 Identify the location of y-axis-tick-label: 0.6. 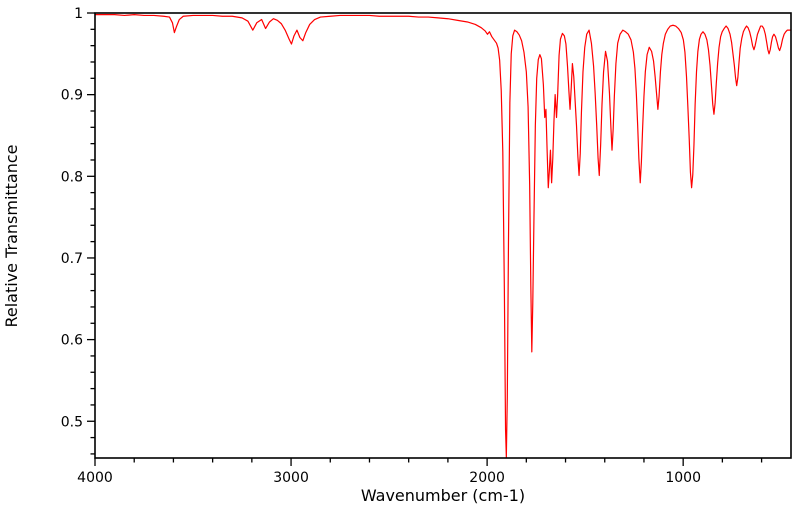
(72, 341).